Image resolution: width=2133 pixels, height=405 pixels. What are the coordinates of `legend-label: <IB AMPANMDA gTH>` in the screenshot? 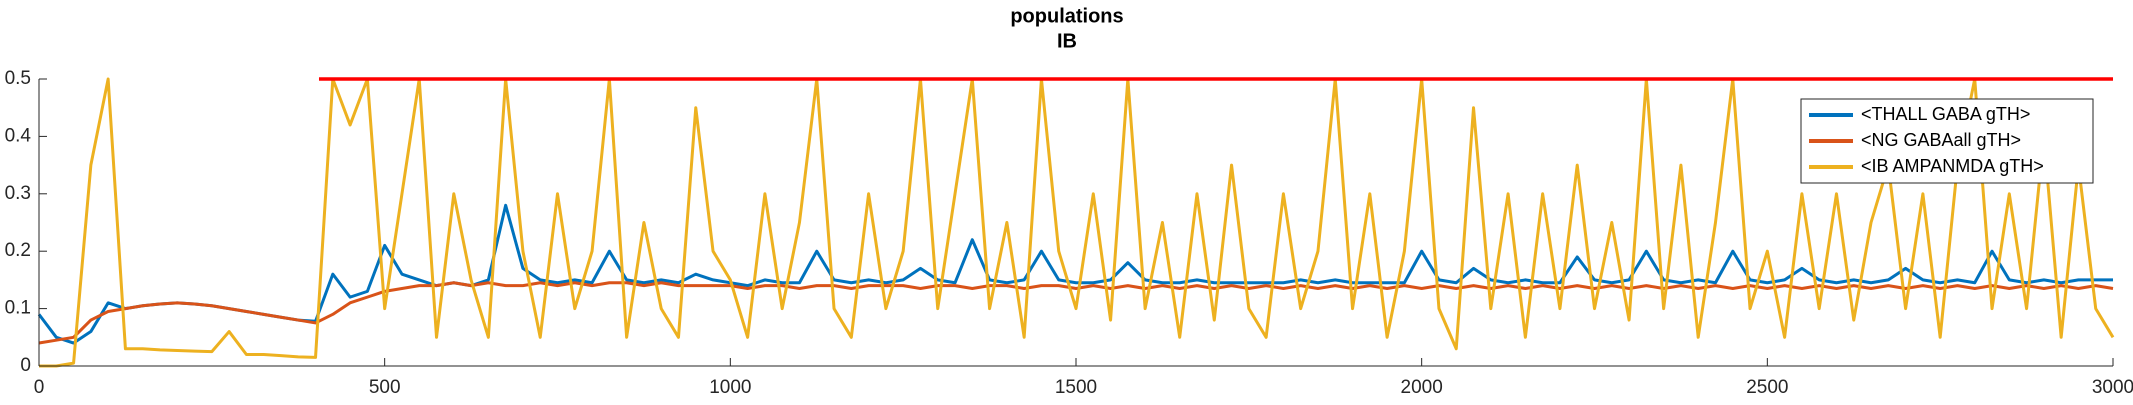 It's located at (1952, 166).